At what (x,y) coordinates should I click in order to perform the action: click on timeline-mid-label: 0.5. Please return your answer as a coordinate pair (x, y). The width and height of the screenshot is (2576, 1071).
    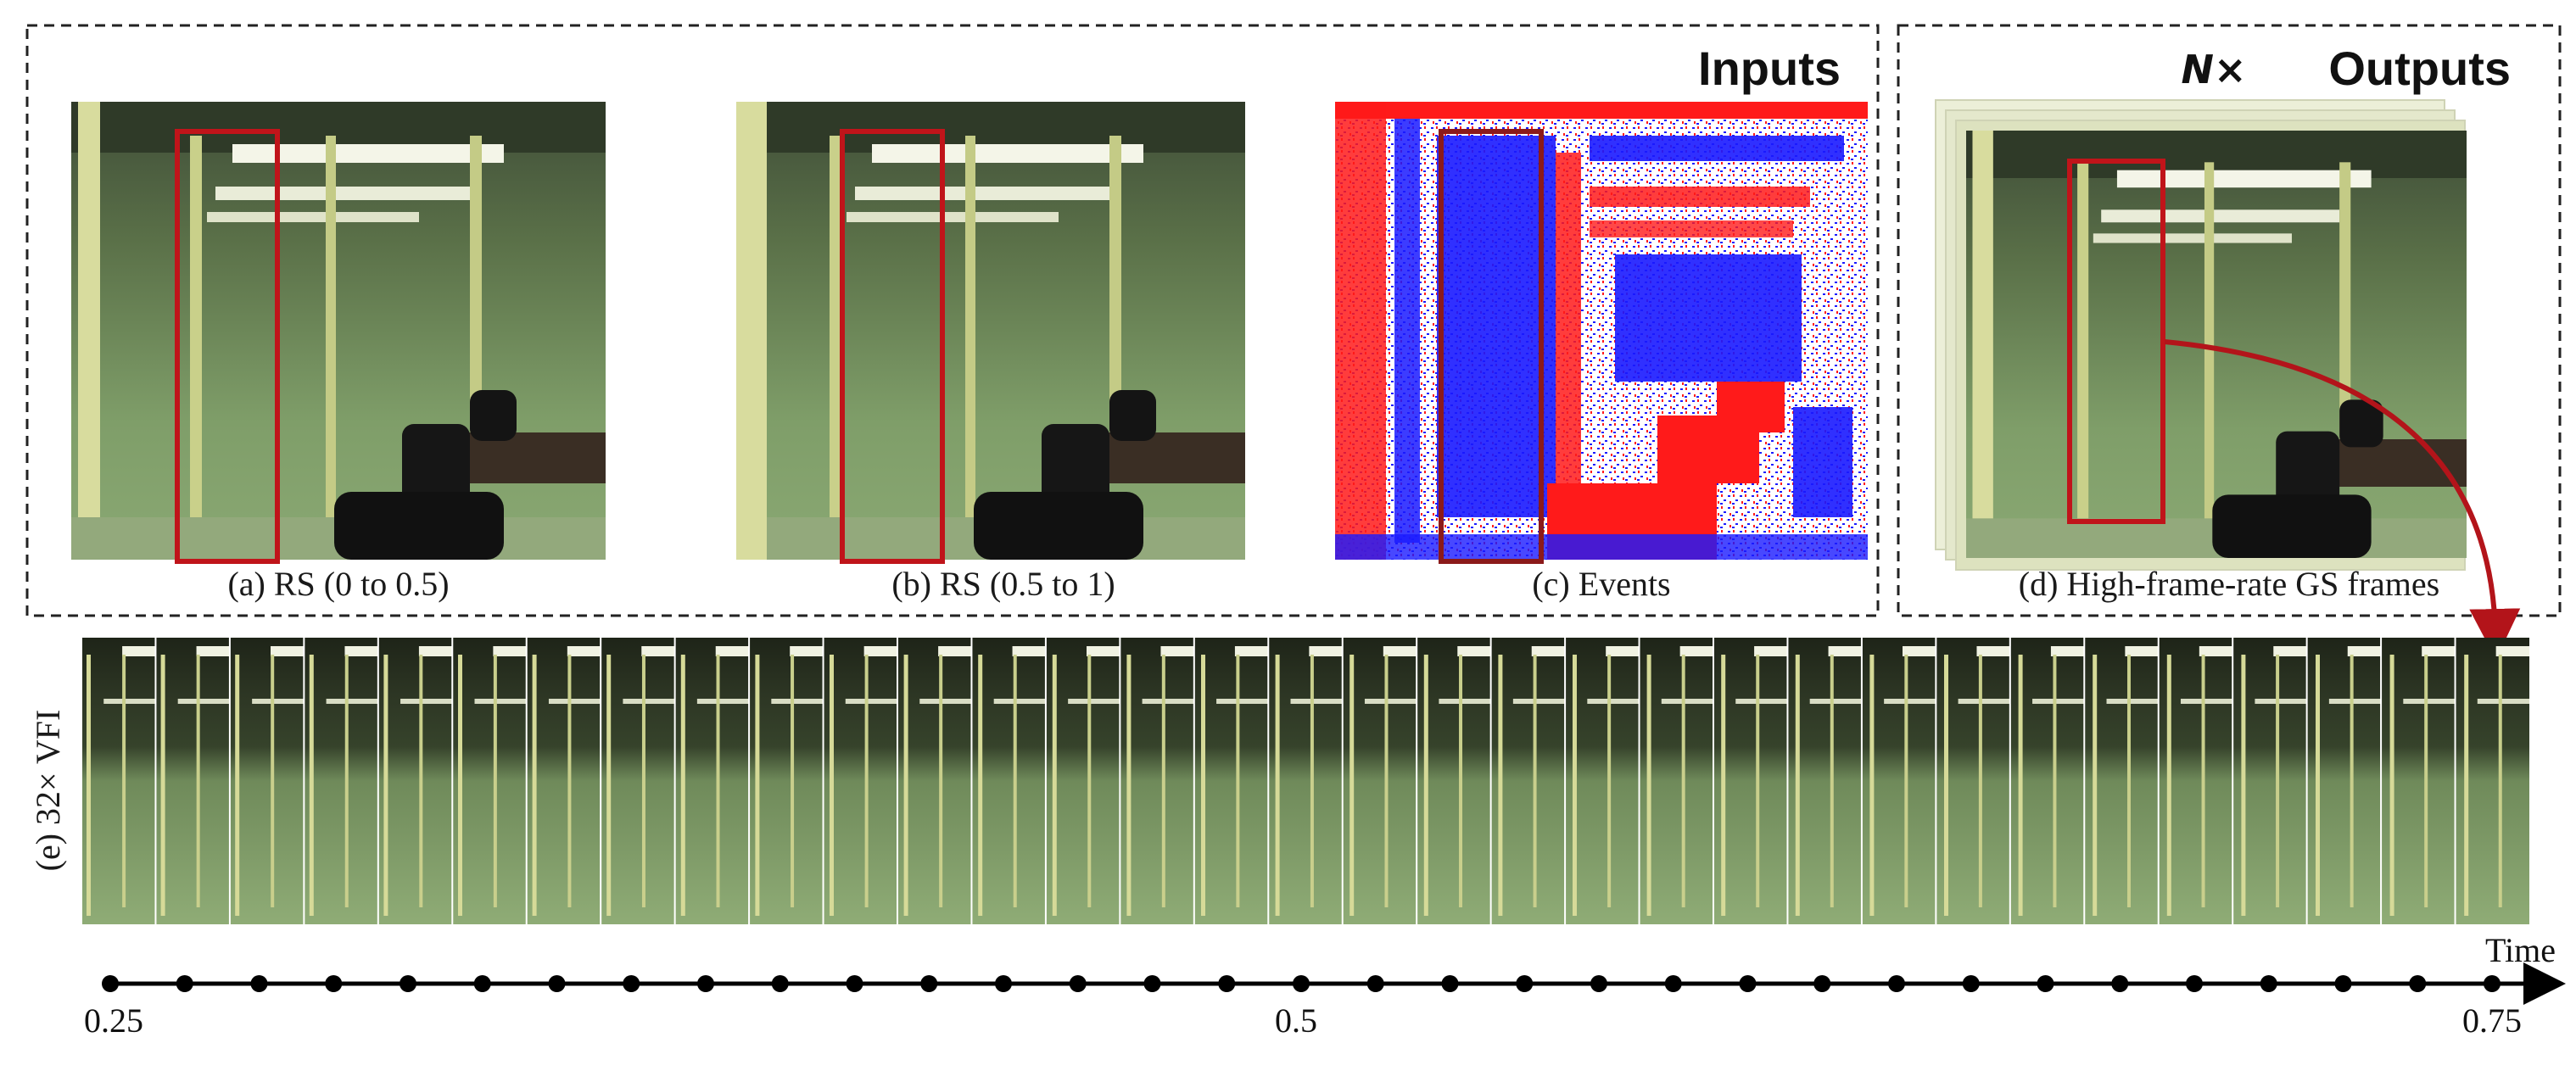
    Looking at the image, I should click on (1296, 1020).